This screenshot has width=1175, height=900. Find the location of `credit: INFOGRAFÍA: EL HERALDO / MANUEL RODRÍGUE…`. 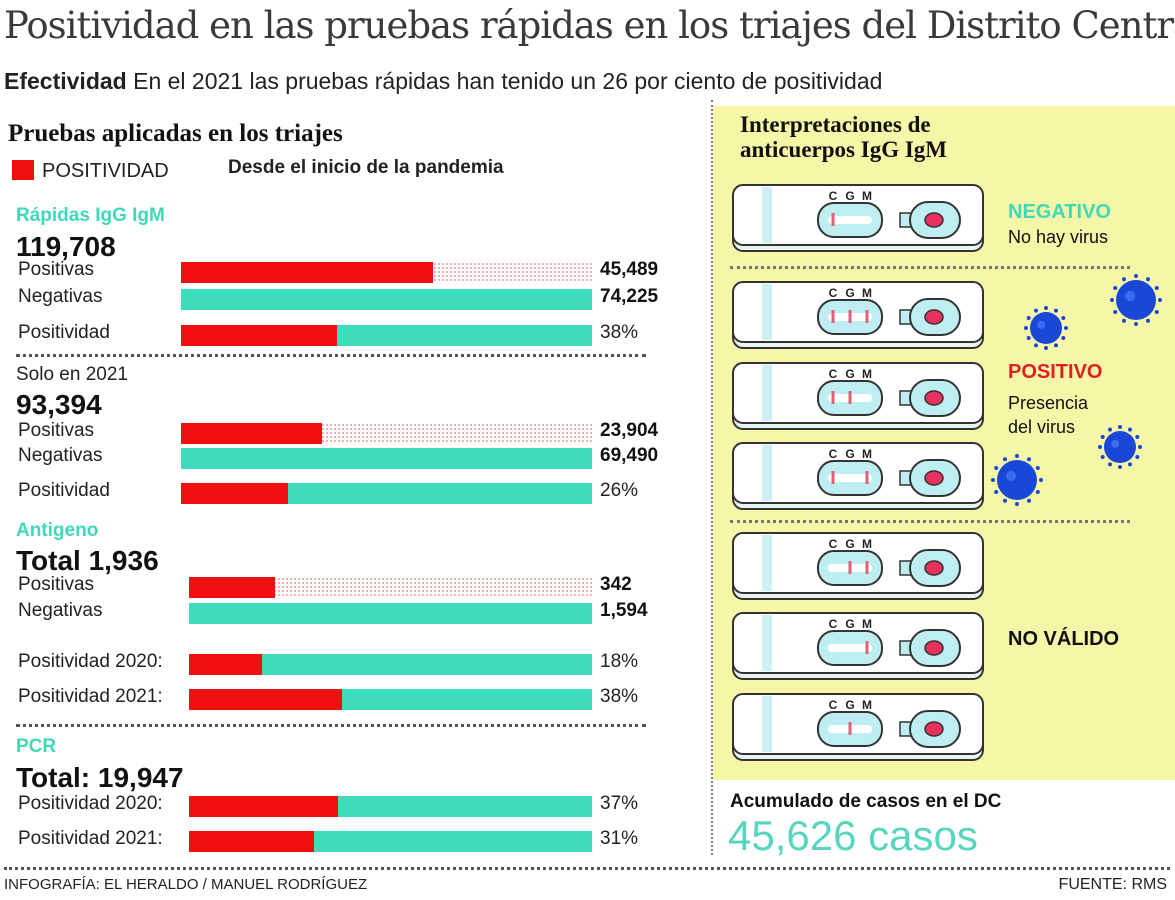

credit: INFOGRAFÍA: EL HERALDO / MANUEL RODRÍGUE… is located at coordinates (186, 884).